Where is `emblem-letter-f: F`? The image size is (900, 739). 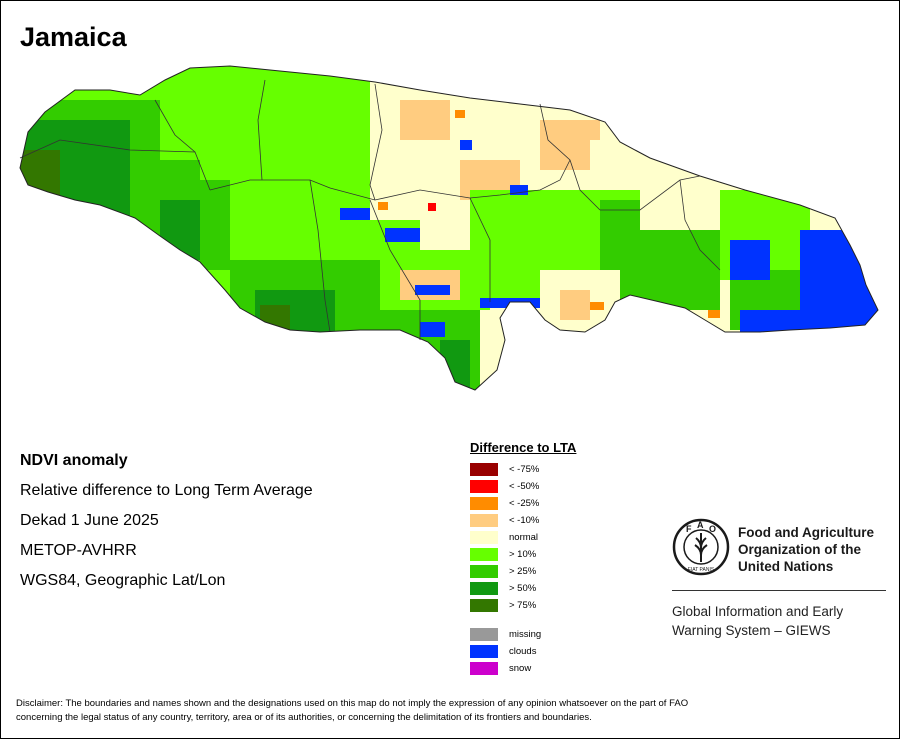 emblem-letter-f: F is located at coordinates (689, 529).